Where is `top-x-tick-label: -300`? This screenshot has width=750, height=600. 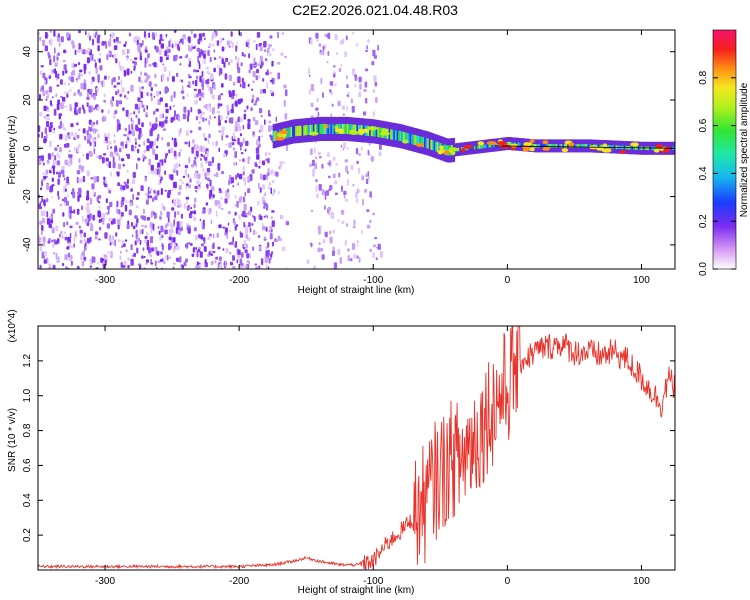
top-x-tick-label: -300 is located at coordinates (105, 280).